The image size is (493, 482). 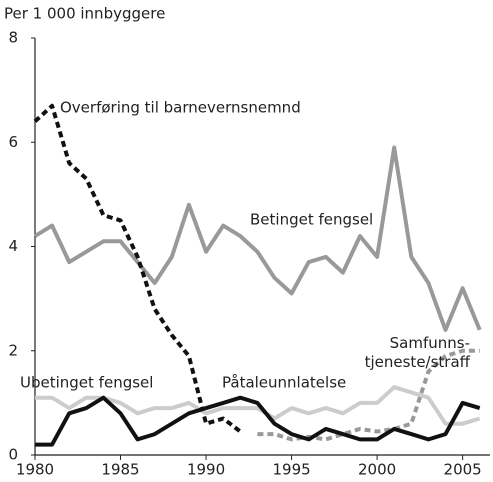 What do you see at coordinates (13, 38) in the screenshot?
I see `y-tick-label: 8` at bounding box center [13, 38].